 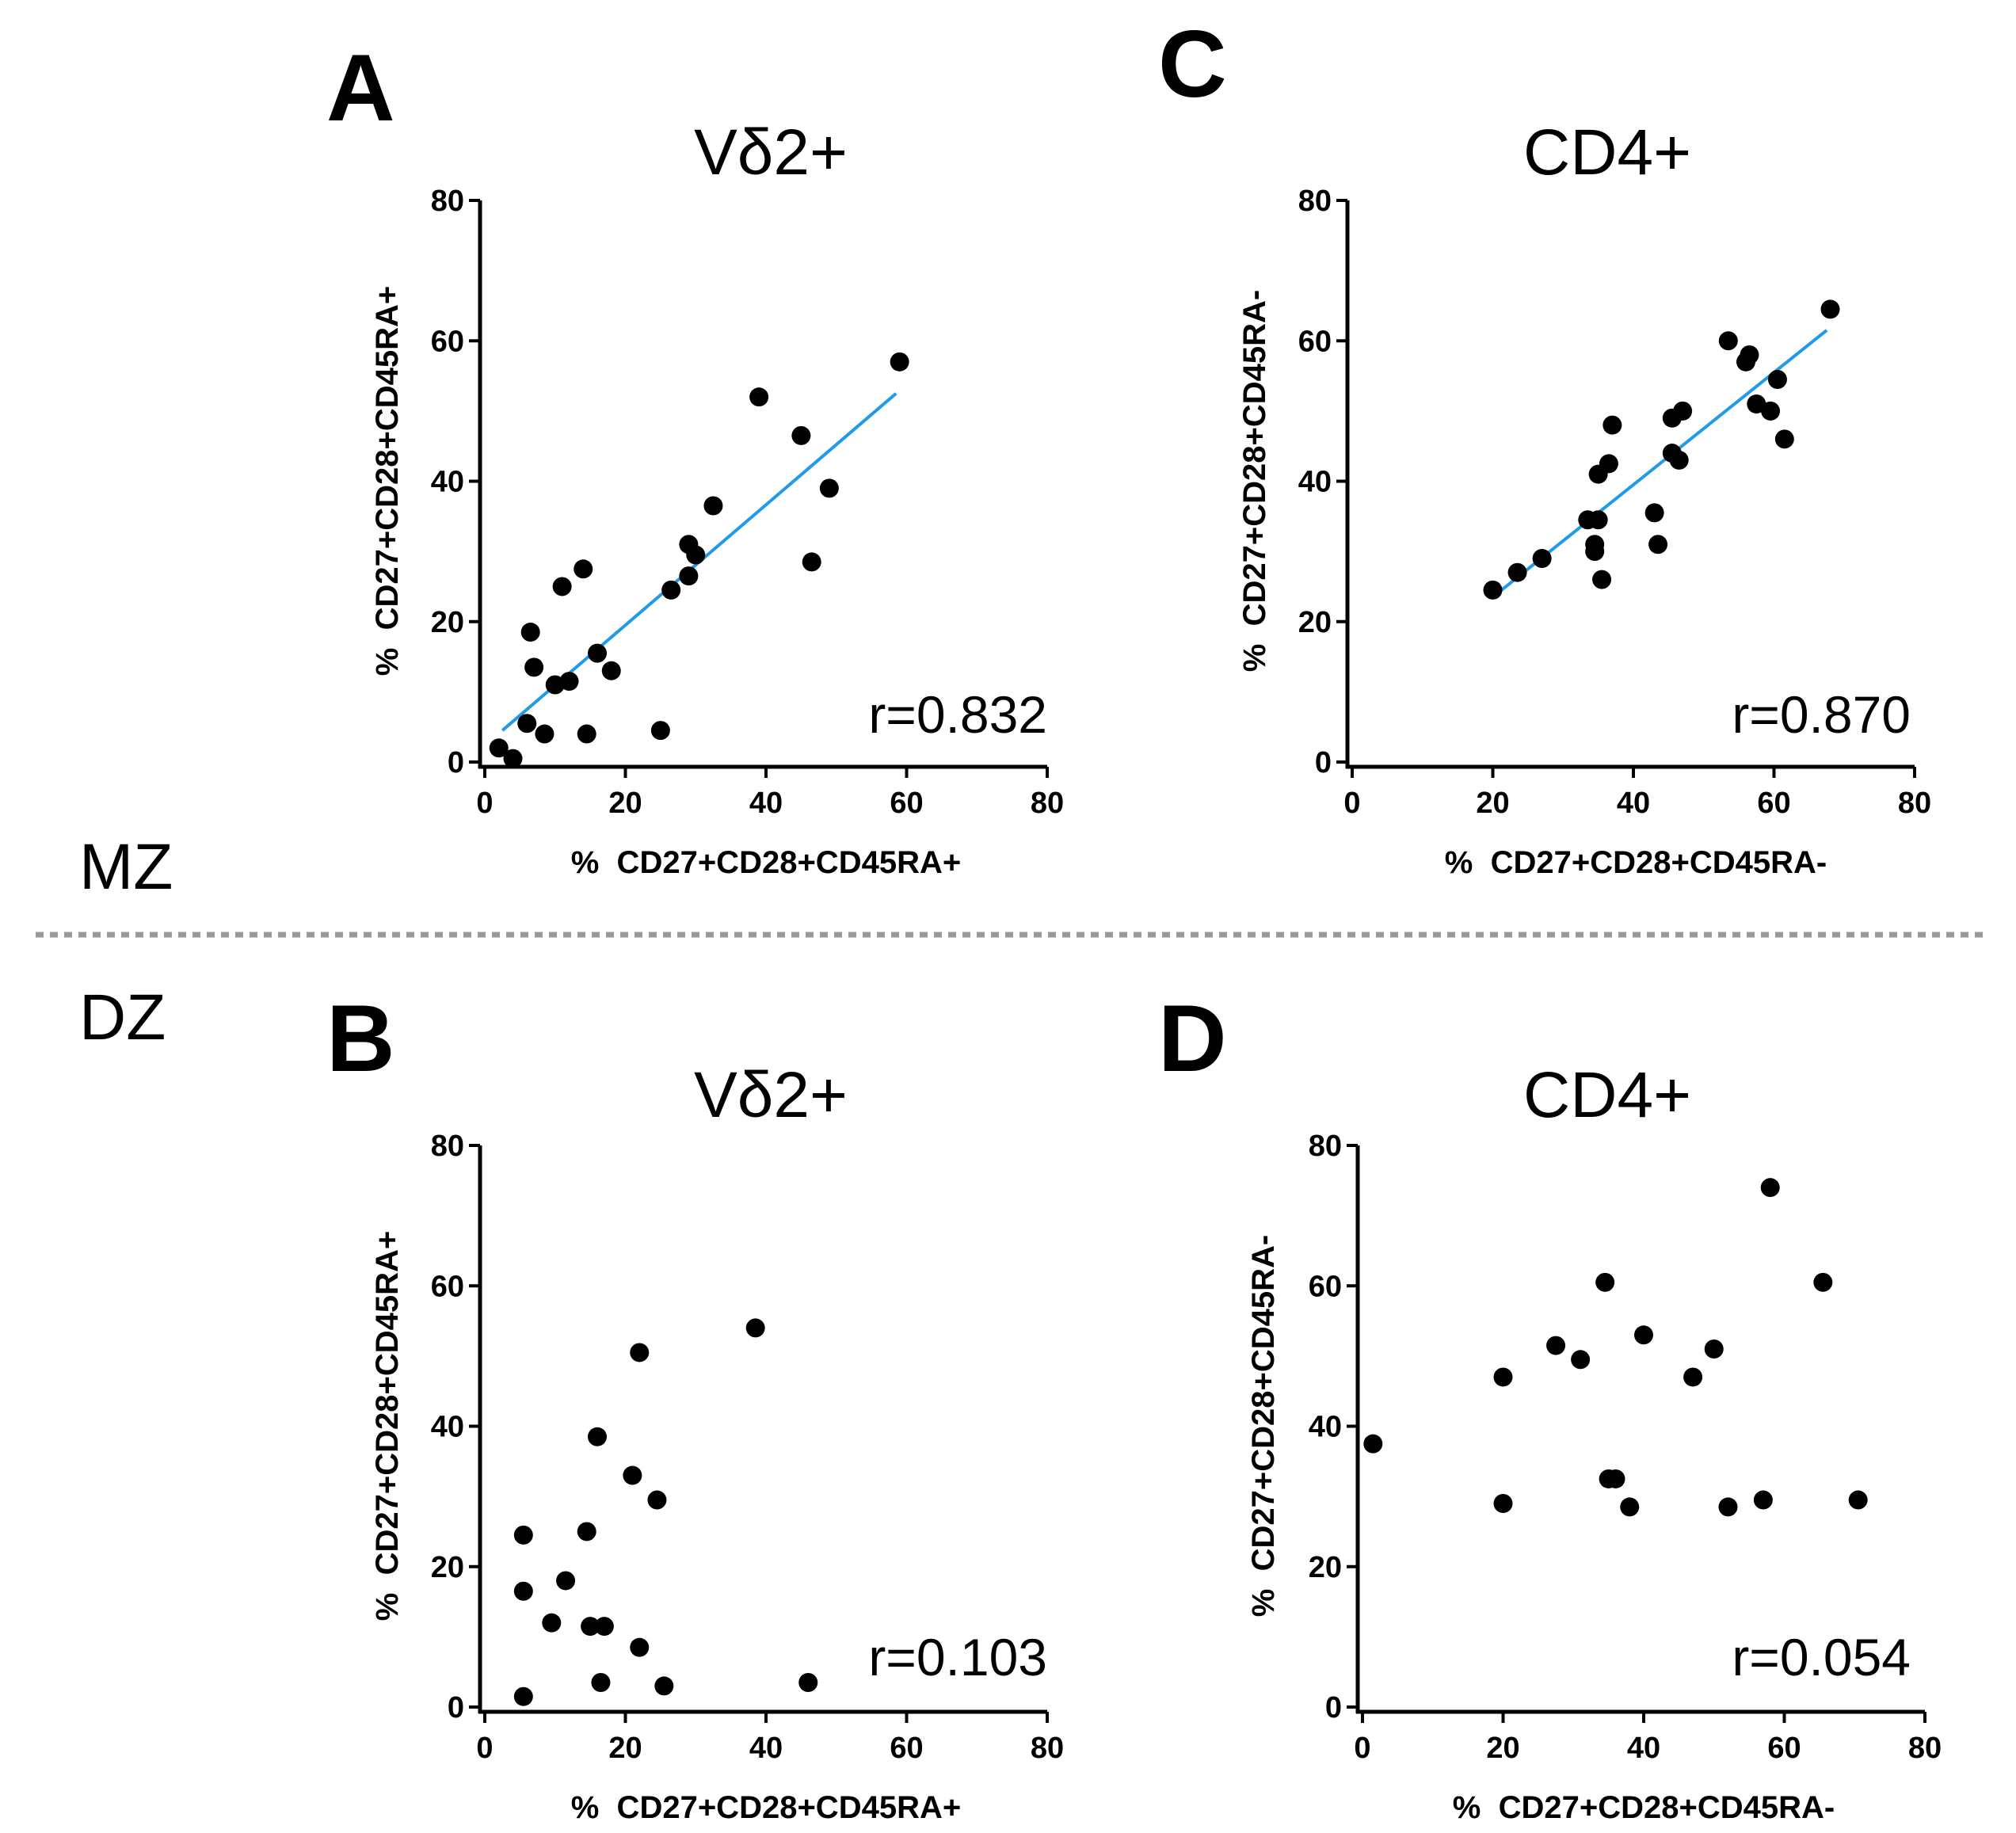 I want to click on correlation-label: r=0.103, so click(x=957, y=1657).